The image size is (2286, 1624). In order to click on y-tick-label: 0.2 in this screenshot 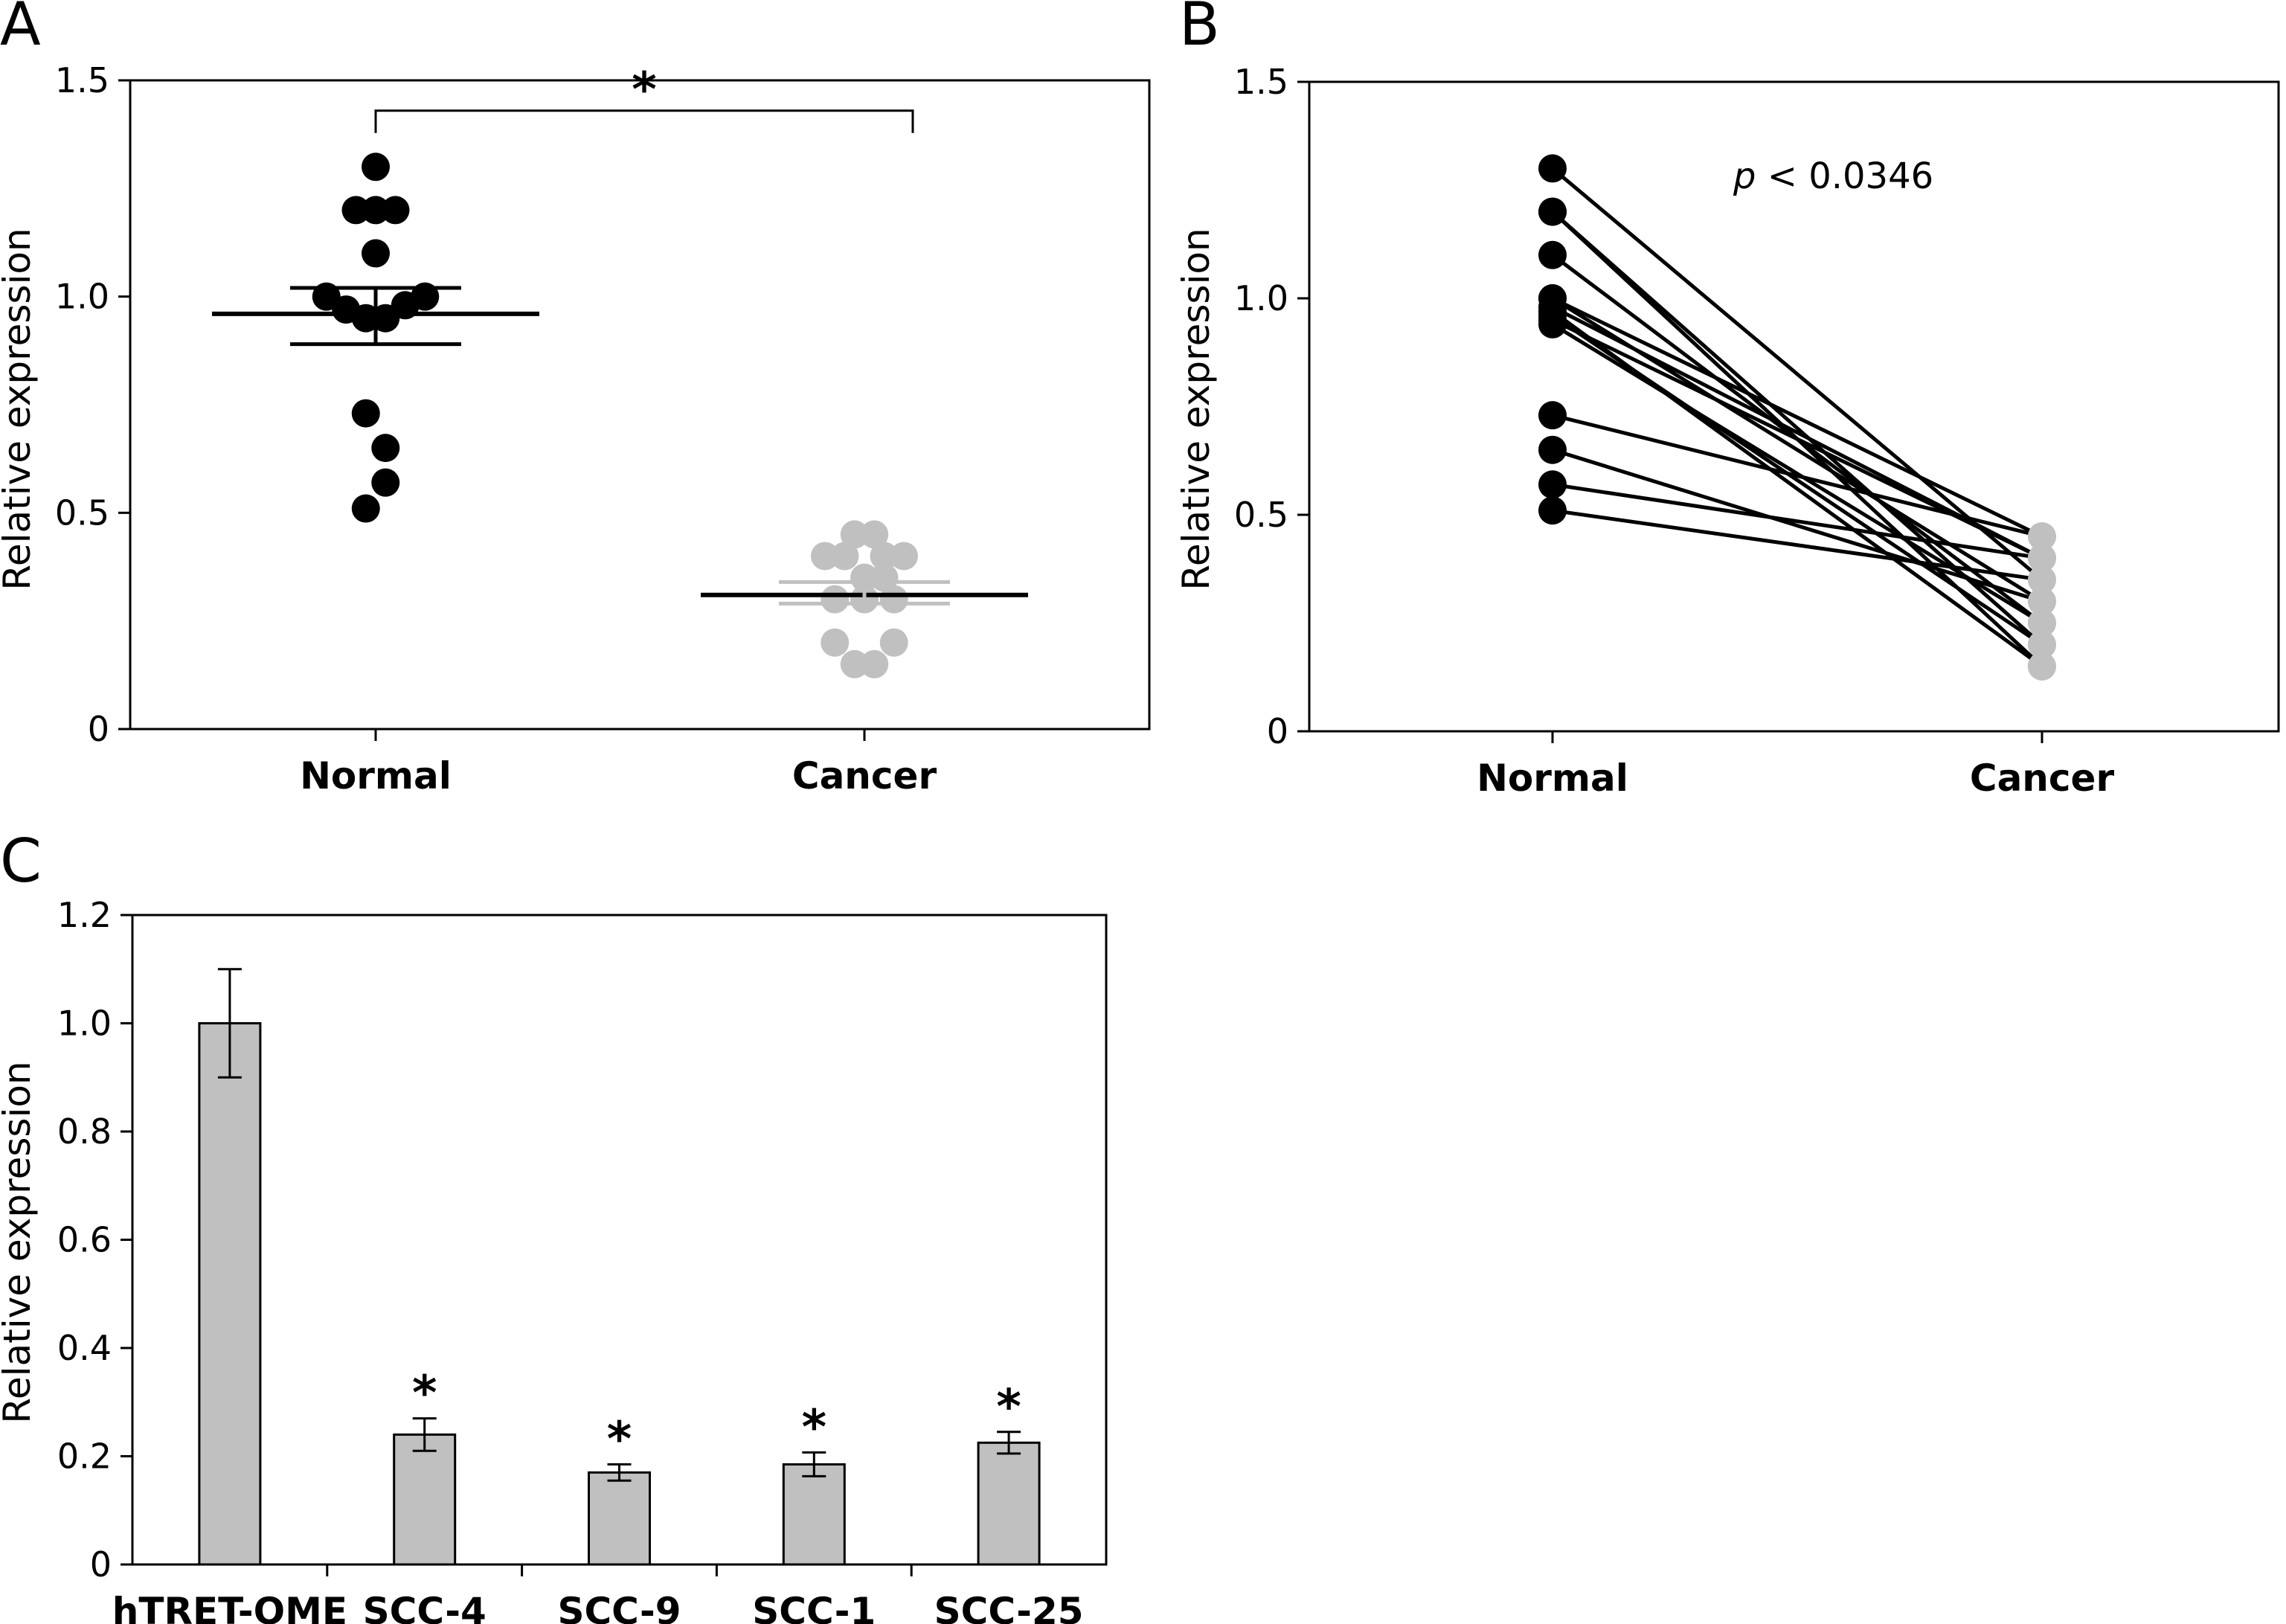, I will do `click(84, 1457)`.